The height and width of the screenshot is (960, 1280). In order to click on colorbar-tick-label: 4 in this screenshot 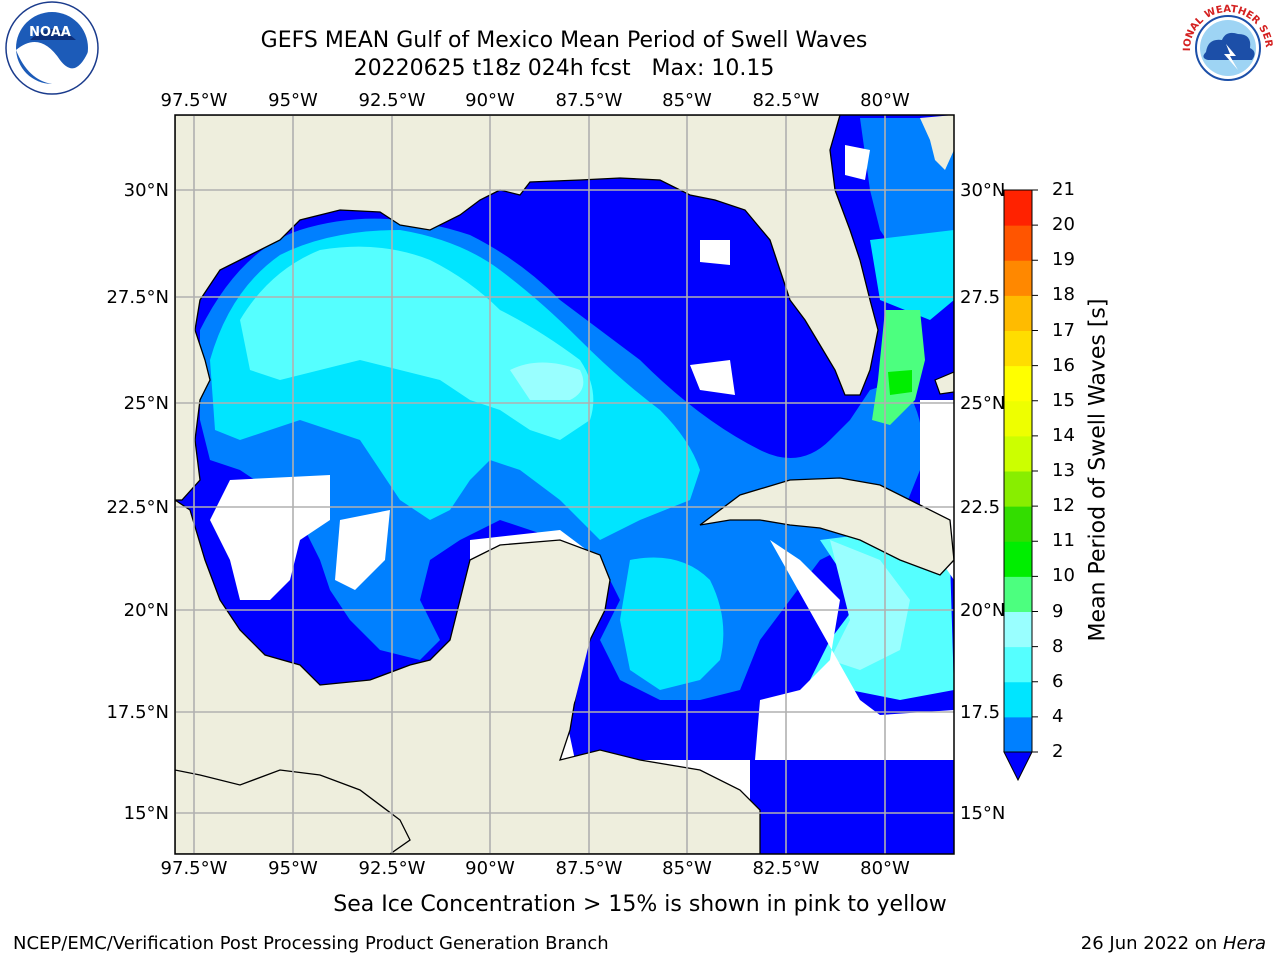, I will do `click(1058, 716)`.